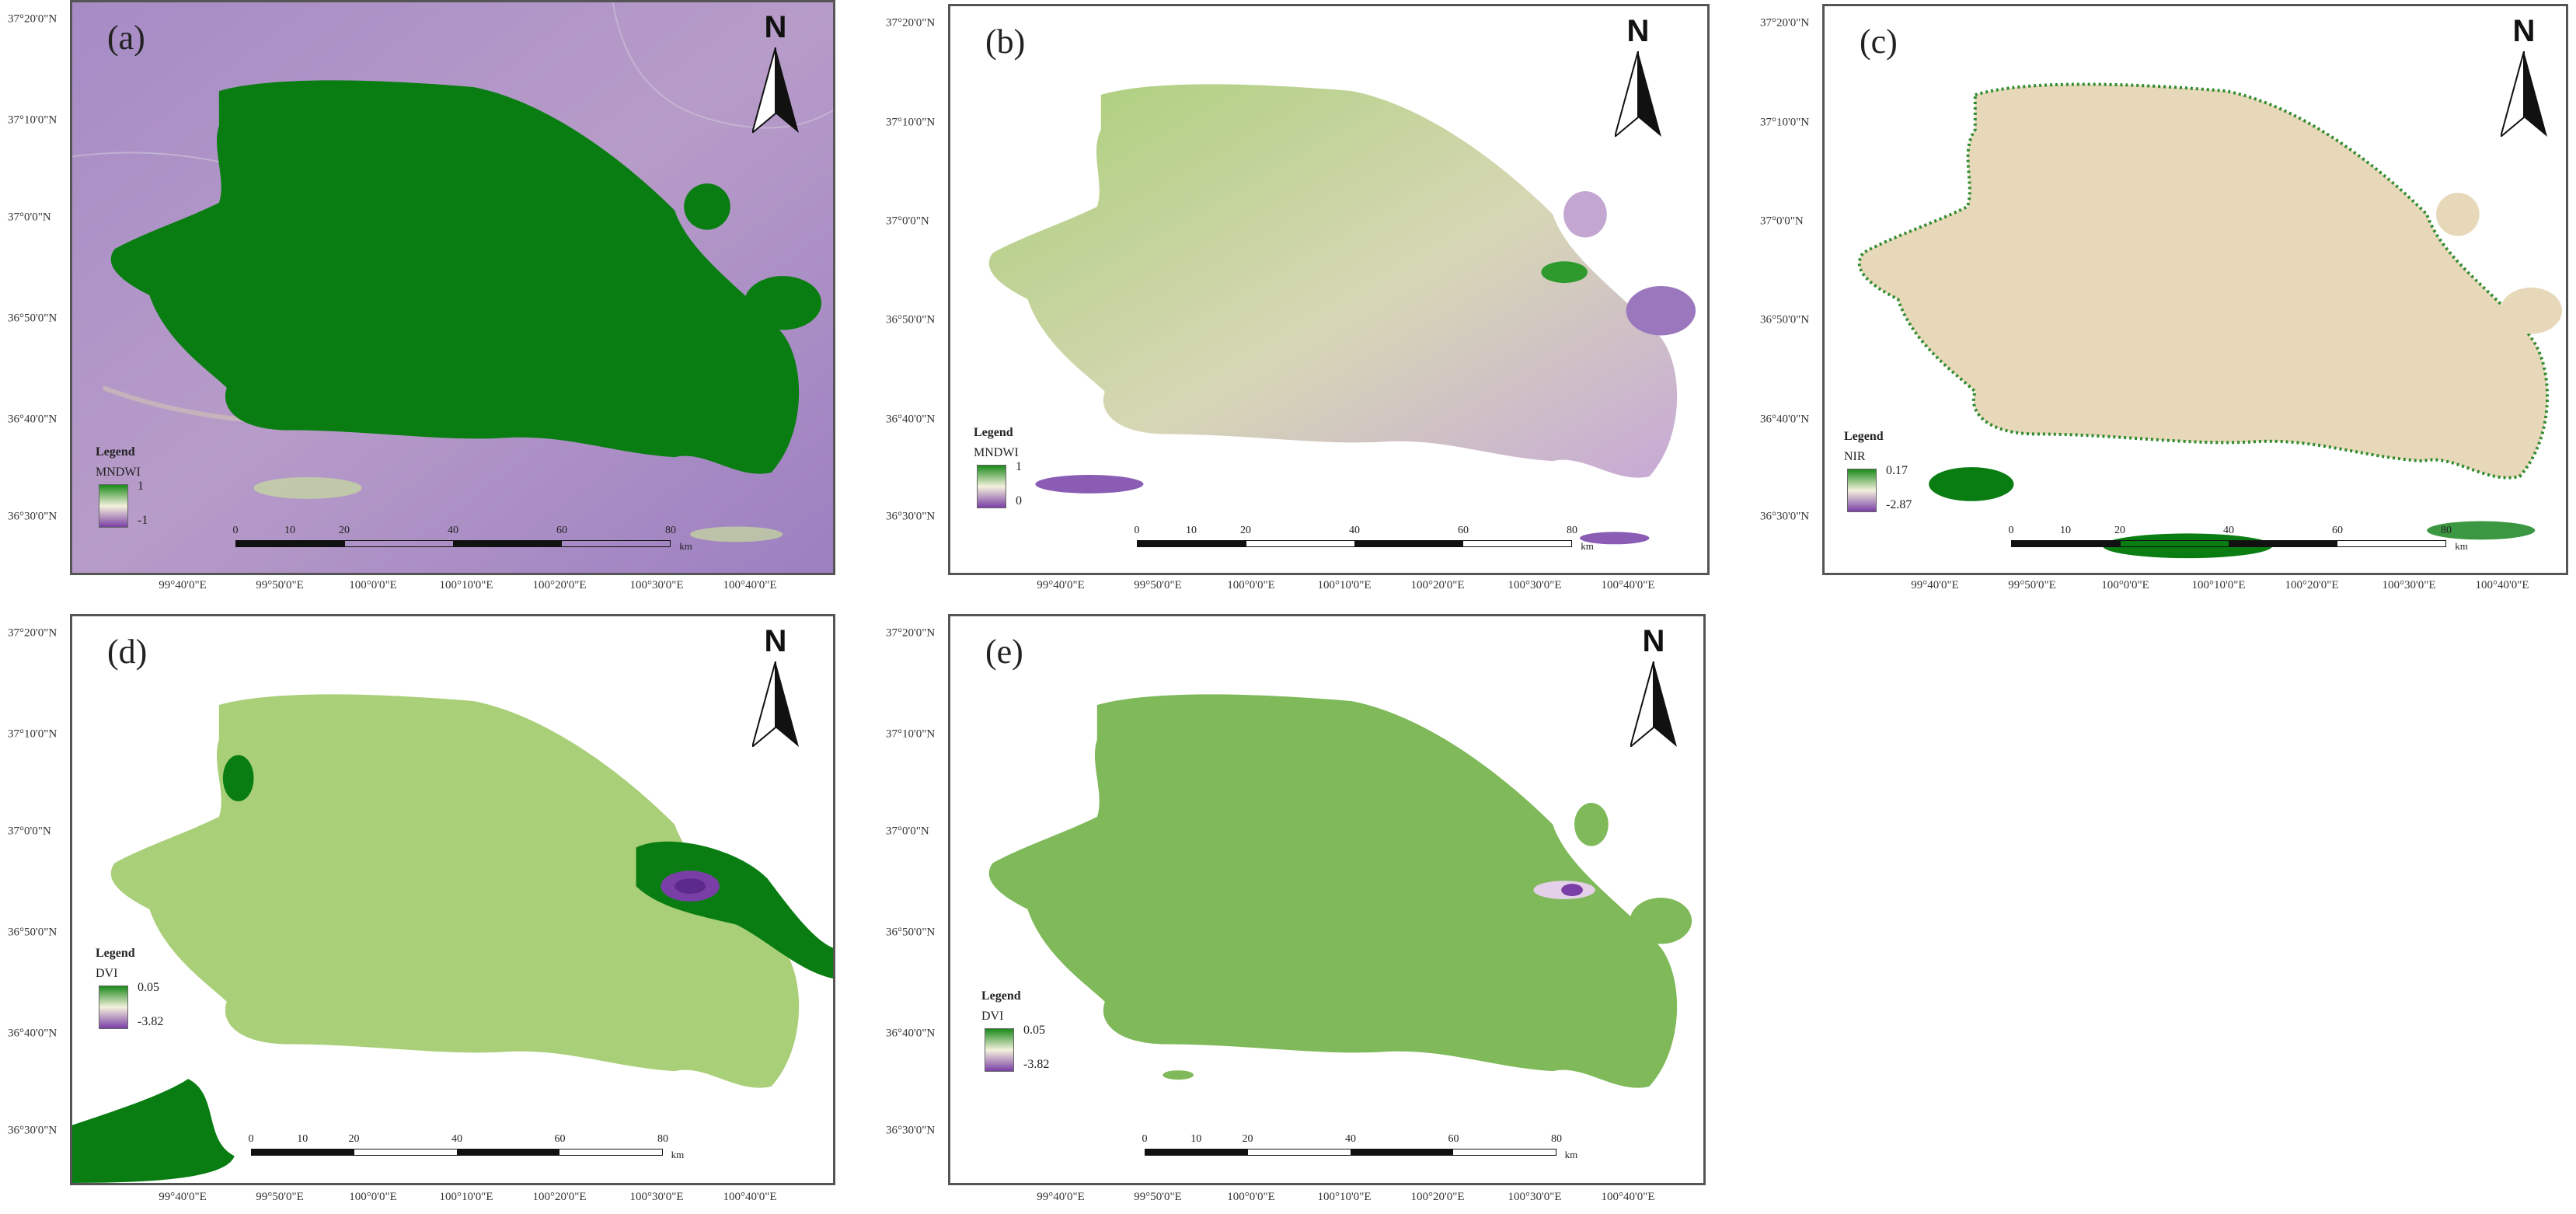 This screenshot has width=2576, height=1214. I want to click on map-image-a, so click(452, 287).